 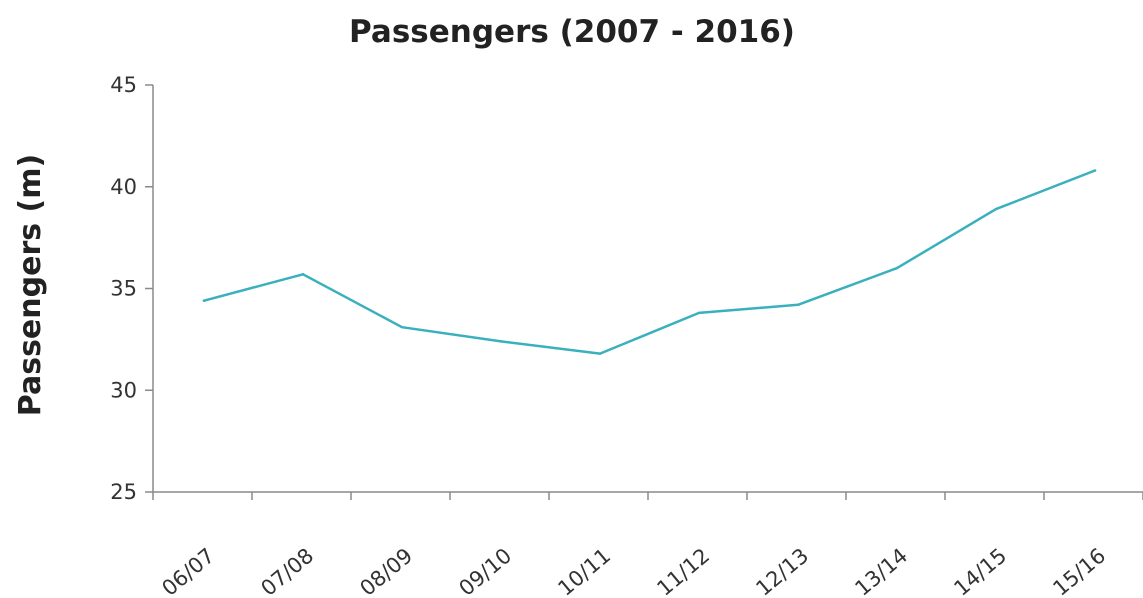 I want to click on y-tick-label: 35, so click(x=123, y=289).